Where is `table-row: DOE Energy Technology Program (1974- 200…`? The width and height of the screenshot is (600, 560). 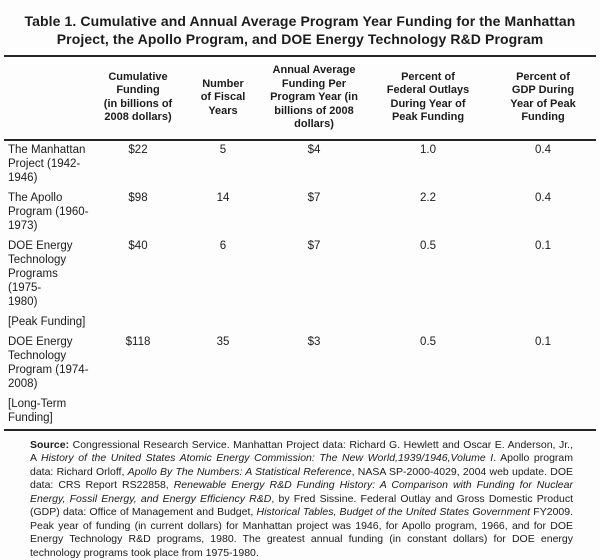 table-row: DOE Energy Technology Program (1974- 200… is located at coordinates (300, 364).